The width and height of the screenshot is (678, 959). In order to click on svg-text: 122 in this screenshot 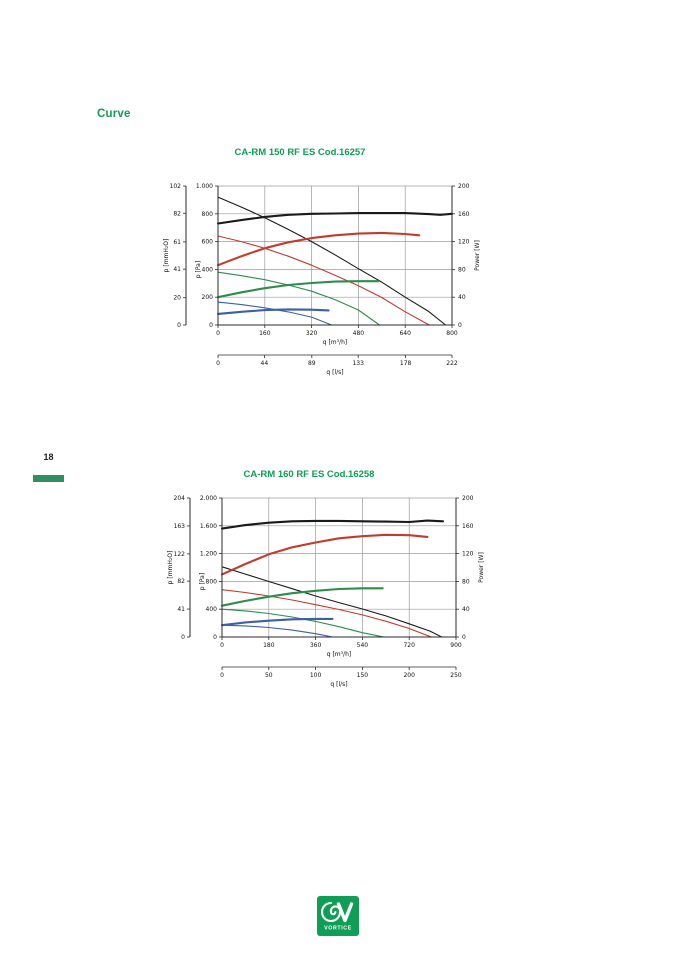, I will do `click(180, 554)`.